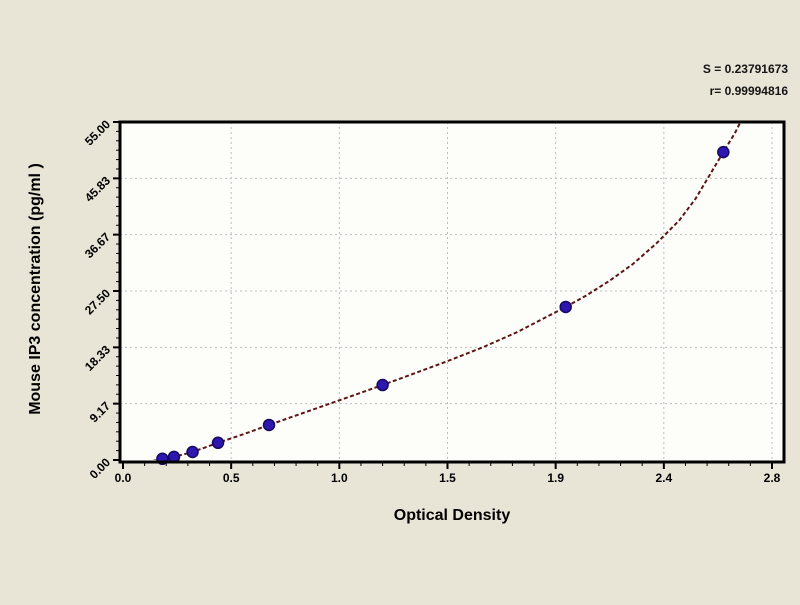 Image resolution: width=800 pixels, height=605 pixels. What do you see at coordinates (452, 515) in the screenshot?
I see `x-axis-title: Optical Density` at bounding box center [452, 515].